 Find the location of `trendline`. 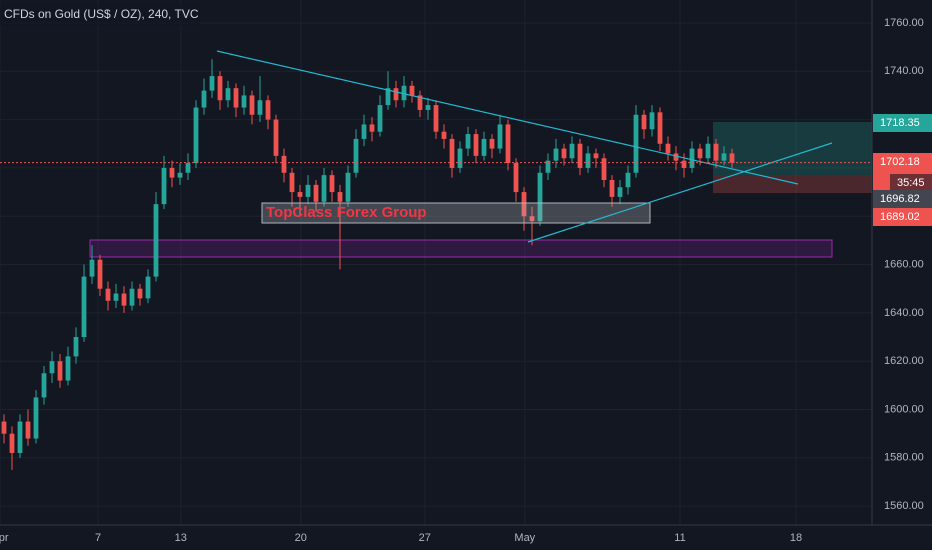

trendline is located at coordinates (680, 192).